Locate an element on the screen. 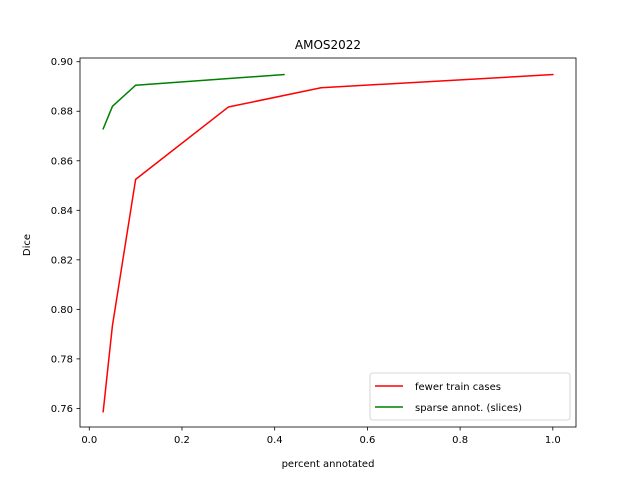 The image size is (640, 480). y-tick-label: 0.88 is located at coordinates (62, 112).